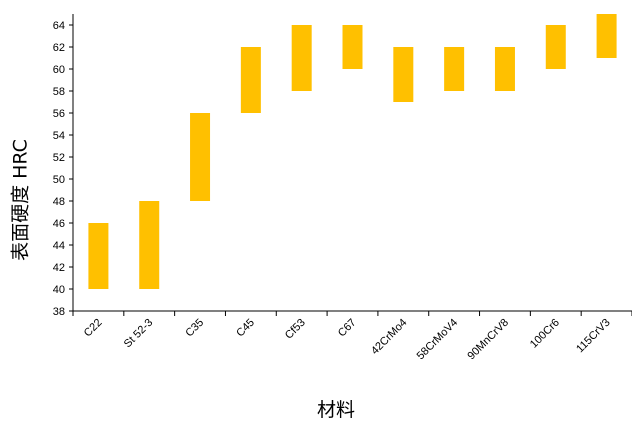 This screenshot has width=632, height=422. What do you see at coordinates (545, 334) in the screenshot?
I see `x-tick-label: 100Cr6` at bounding box center [545, 334].